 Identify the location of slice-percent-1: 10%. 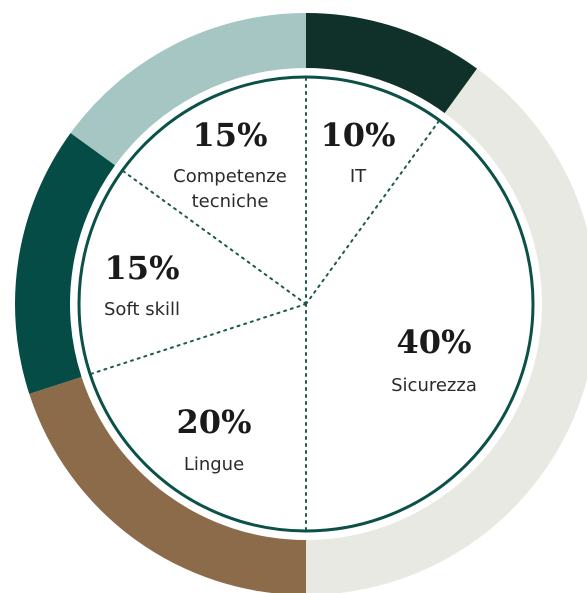
(358, 135).